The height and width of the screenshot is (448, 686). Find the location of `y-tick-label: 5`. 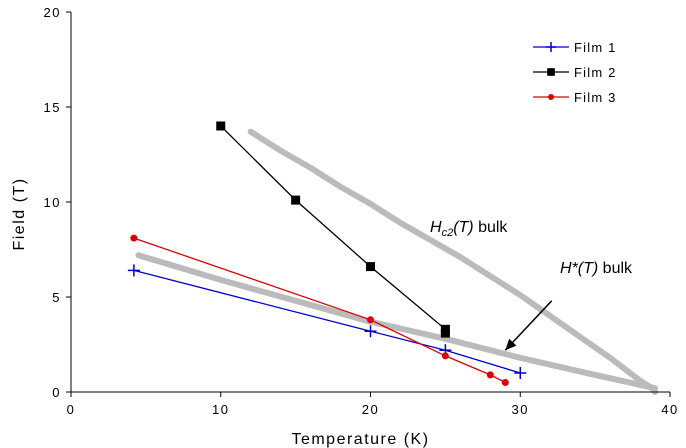

y-tick-label: 5 is located at coordinates (56, 297).